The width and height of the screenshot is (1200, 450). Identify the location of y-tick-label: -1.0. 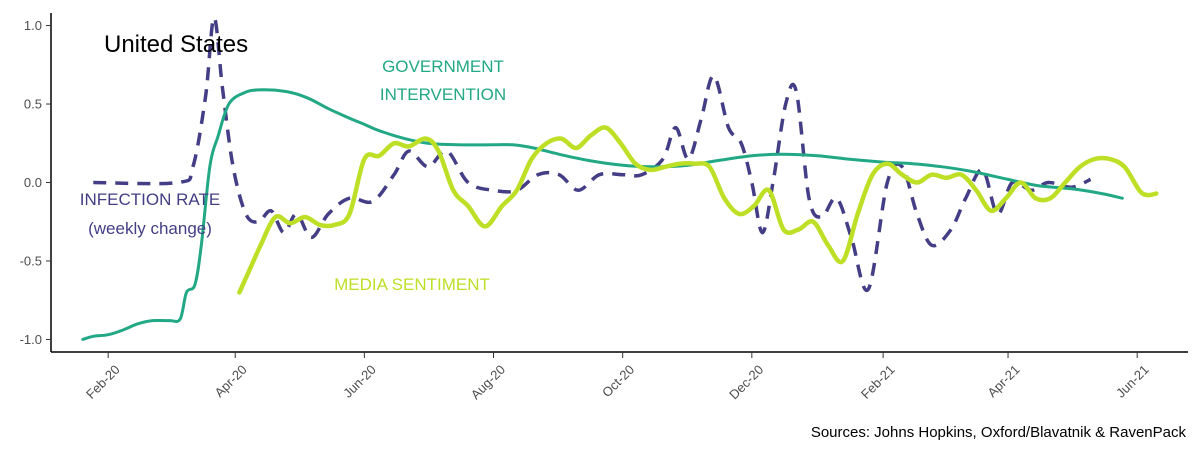
(31, 339).